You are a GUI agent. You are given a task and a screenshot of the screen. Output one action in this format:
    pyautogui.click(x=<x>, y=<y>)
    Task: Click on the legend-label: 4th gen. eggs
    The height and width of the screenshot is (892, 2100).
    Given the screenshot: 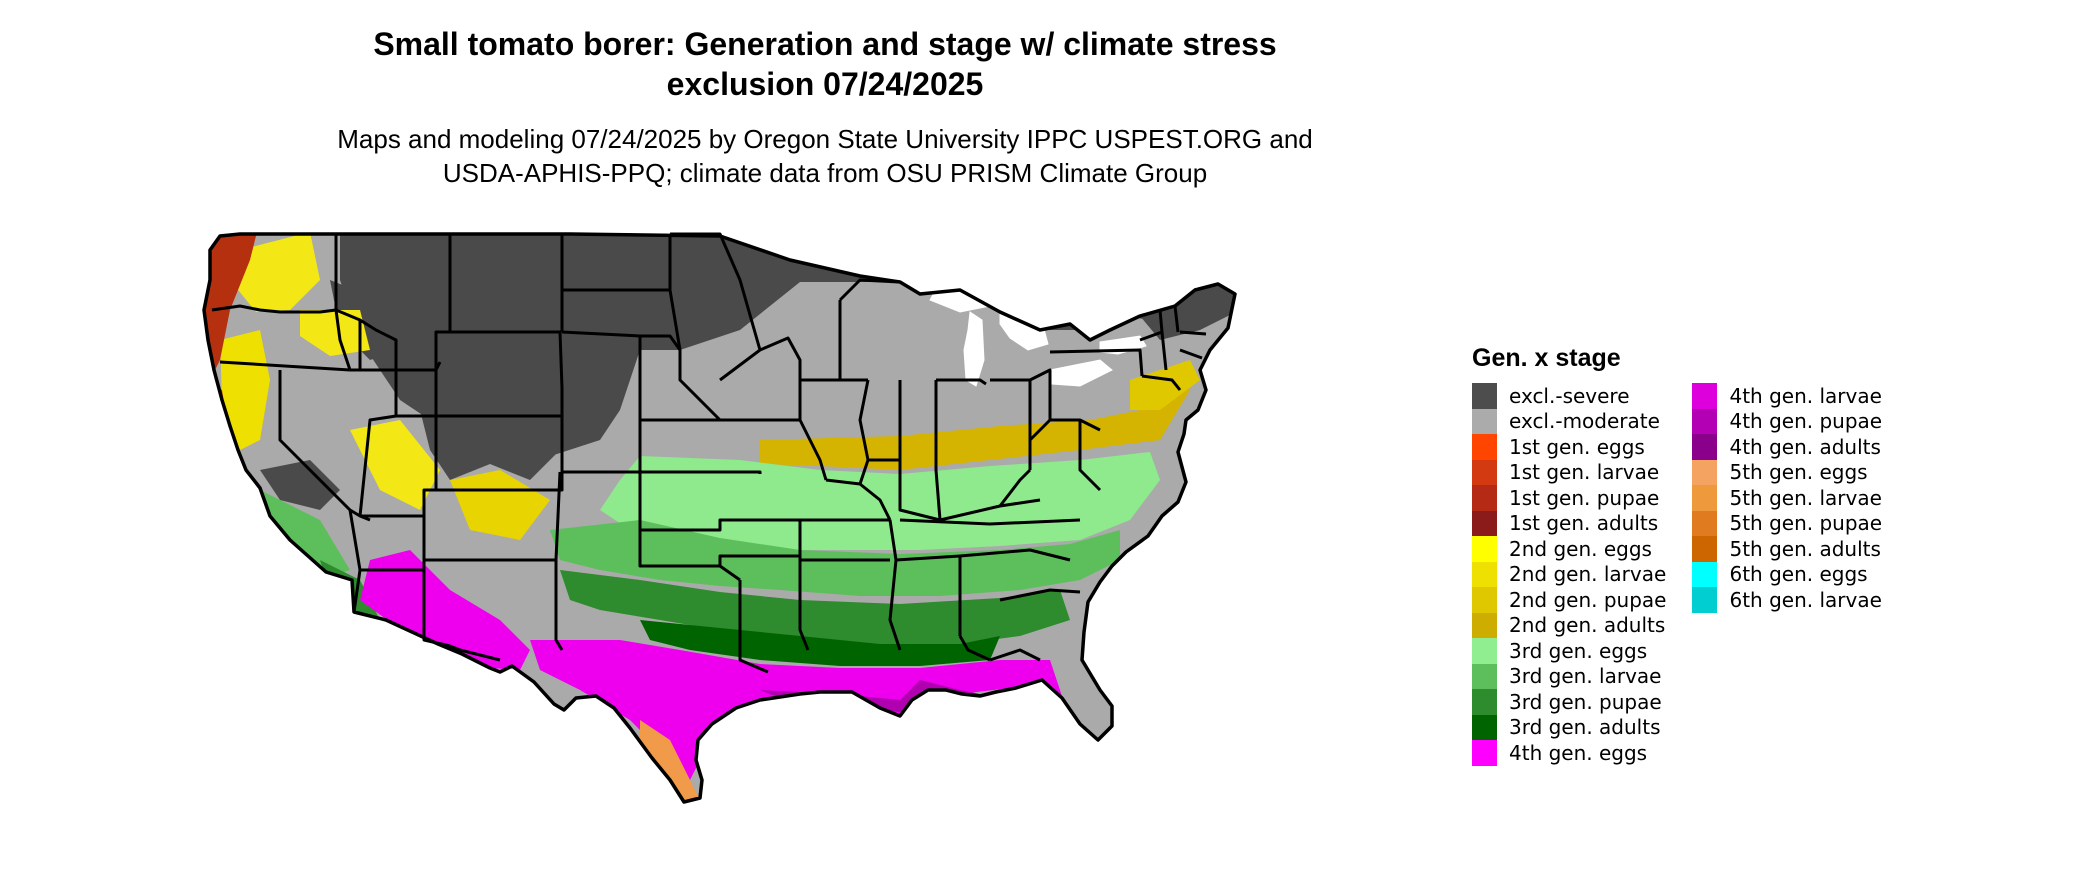 What is the action you would take?
    pyautogui.click(x=1578, y=752)
    